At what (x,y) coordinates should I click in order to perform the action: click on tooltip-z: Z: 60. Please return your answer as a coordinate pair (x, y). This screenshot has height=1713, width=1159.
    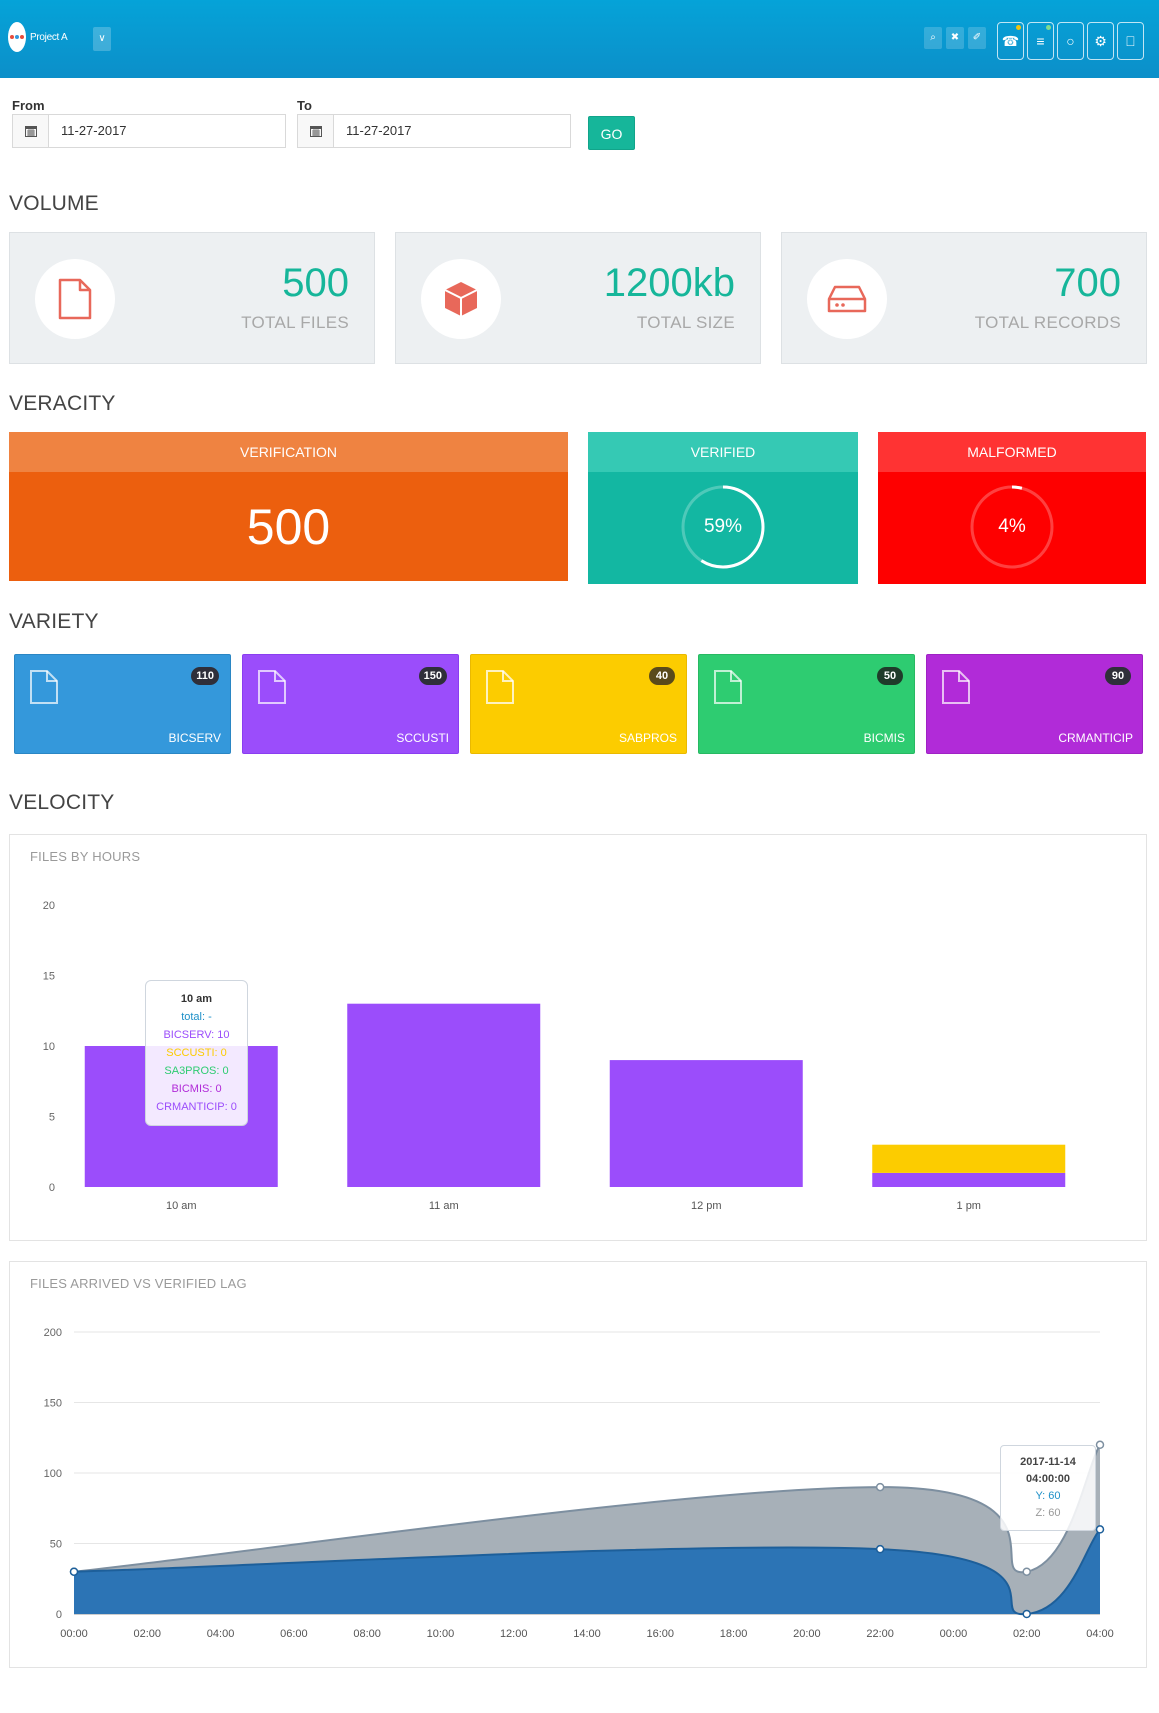
    Looking at the image, I should click on (1048, 1513).